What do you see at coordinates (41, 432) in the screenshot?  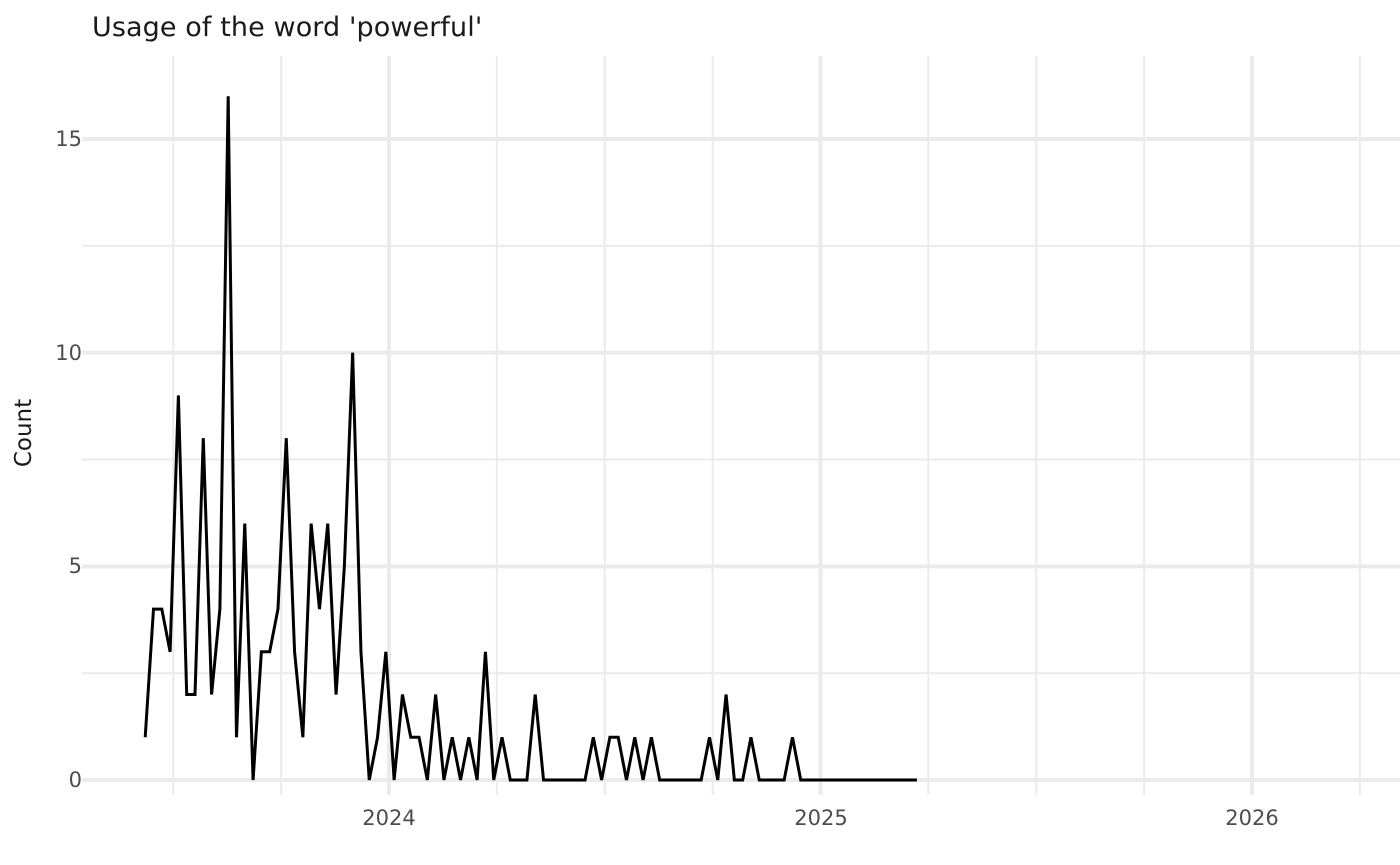 I see `y-axis-tick-labels: 0 5 10 15` at bounding box center [41, 432].